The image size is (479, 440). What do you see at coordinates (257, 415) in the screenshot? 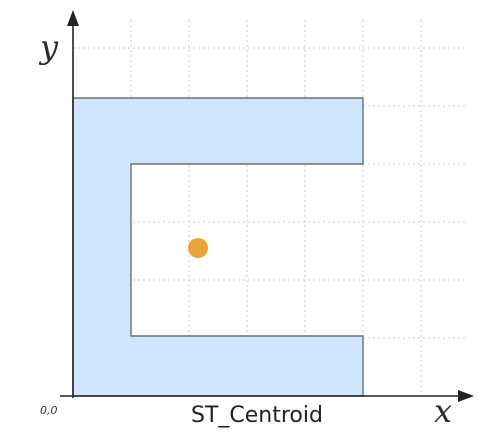
I see `caption-label: ST_Centroid` at bounding box center [257, 415].